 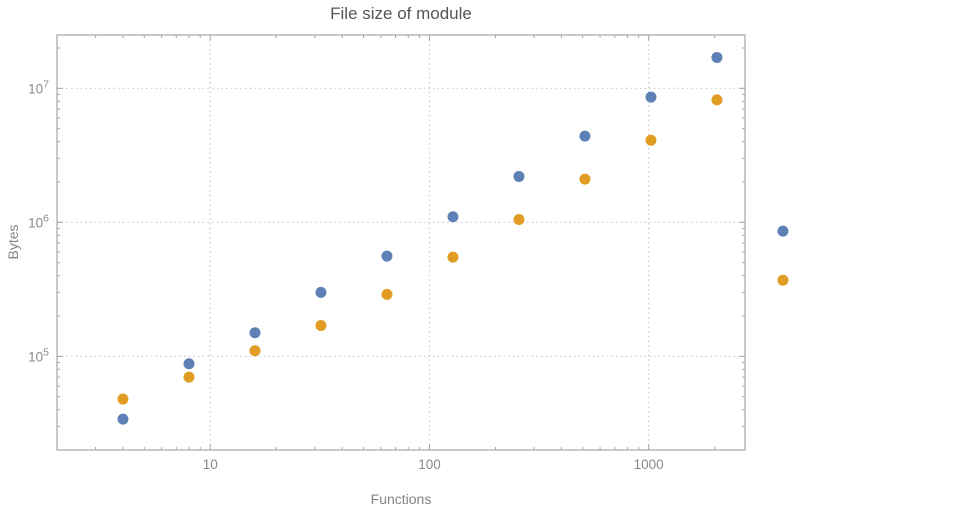 I want to click on svg-text: 10⁵, so click(x=38, y=355).